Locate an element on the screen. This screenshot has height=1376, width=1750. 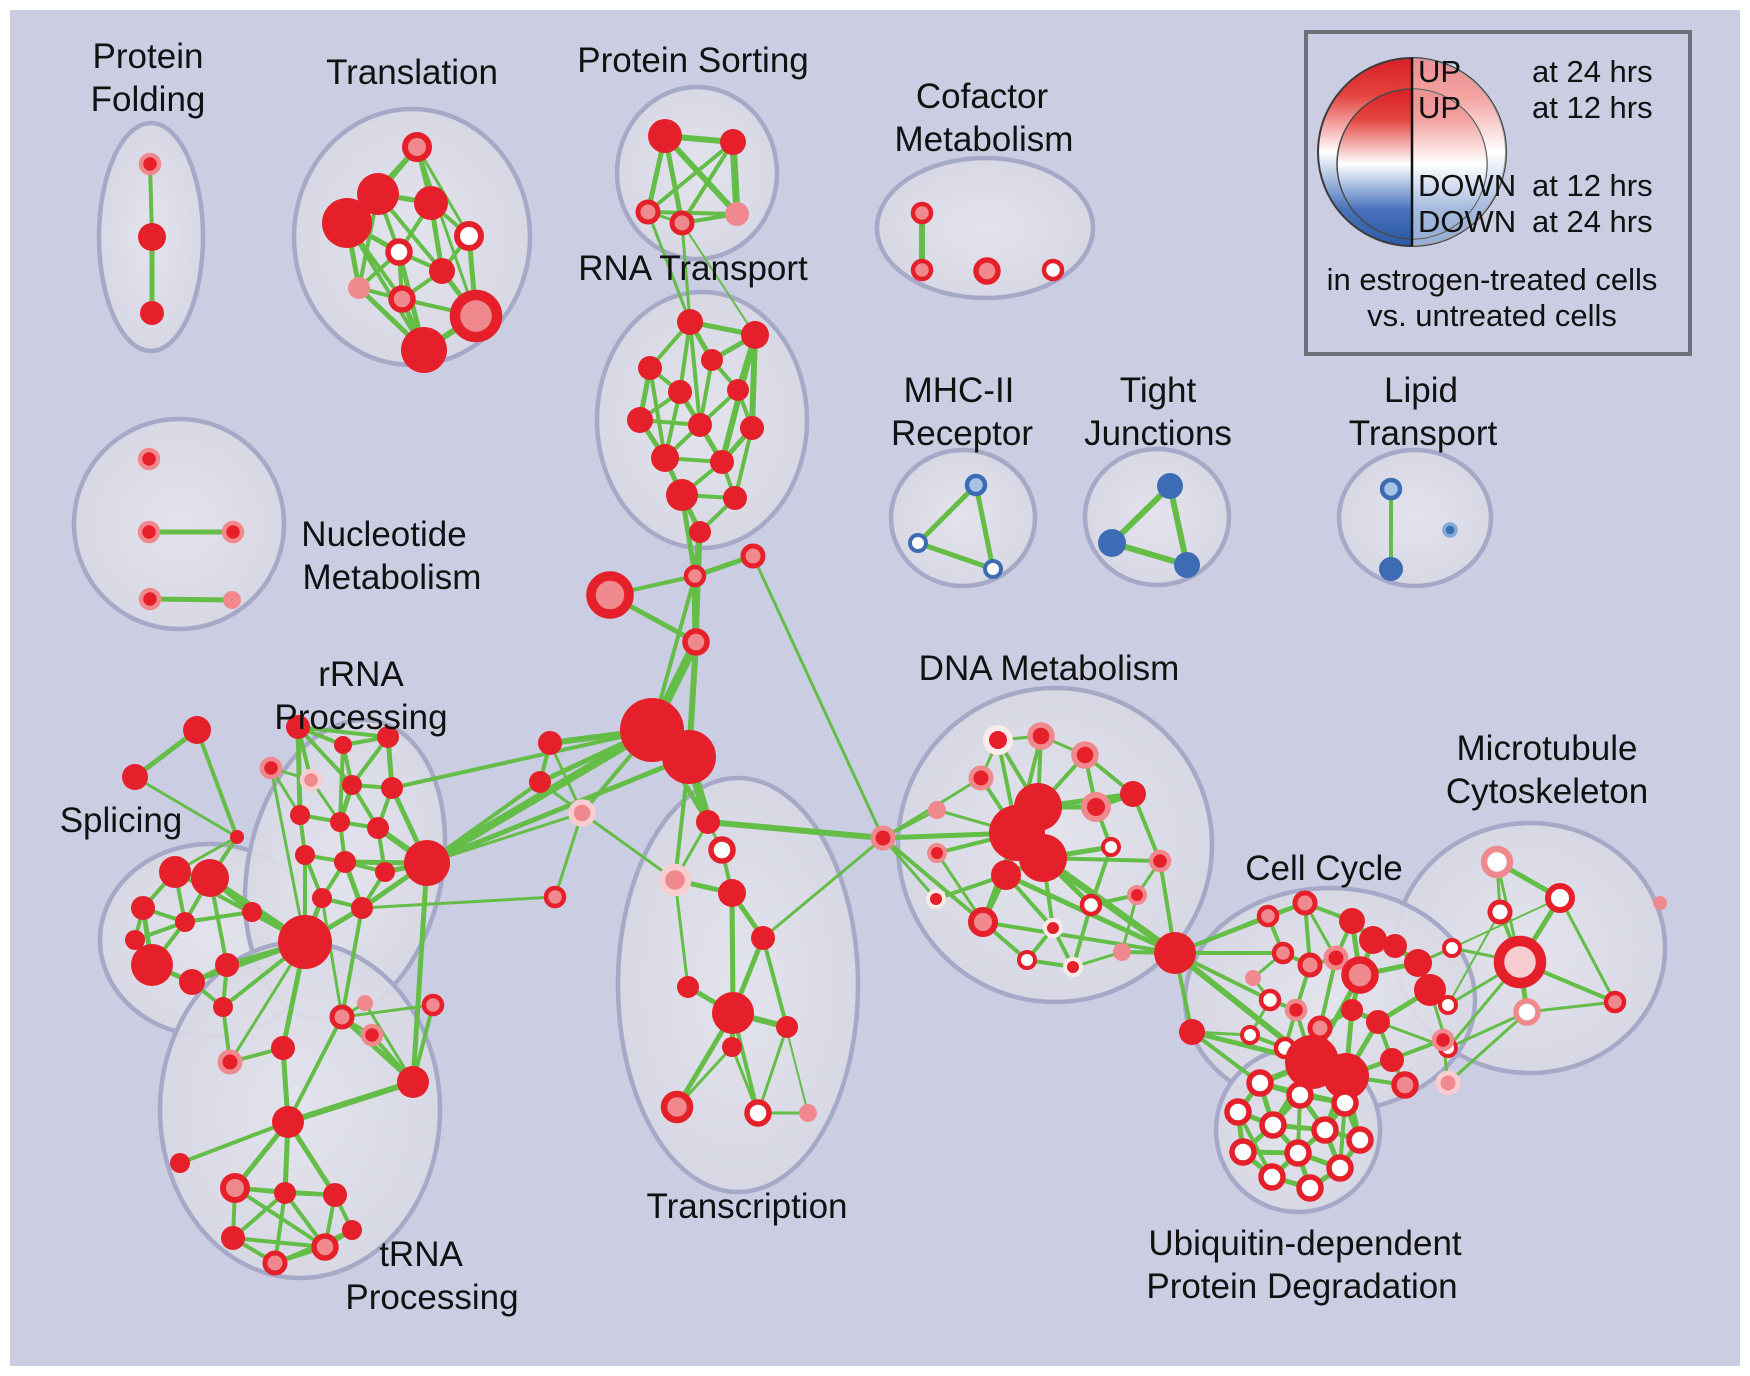
node-tx11 is located at coordinates (808, 1113).